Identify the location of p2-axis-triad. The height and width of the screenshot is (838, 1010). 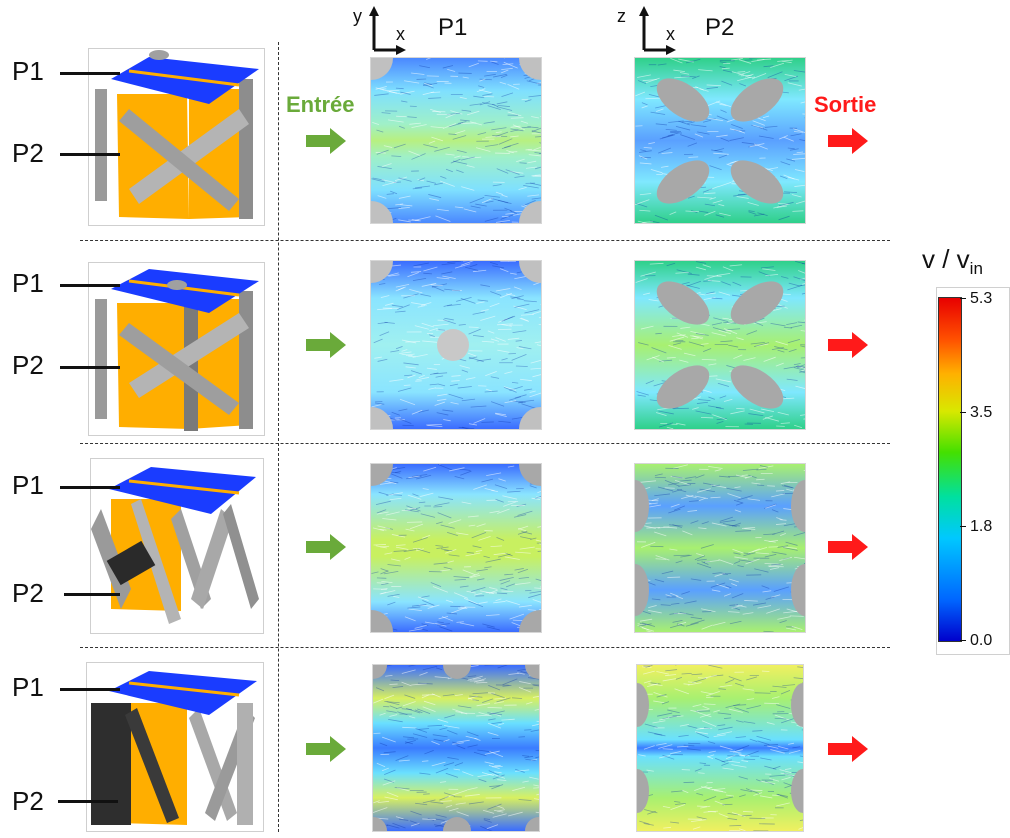
(657, 30).